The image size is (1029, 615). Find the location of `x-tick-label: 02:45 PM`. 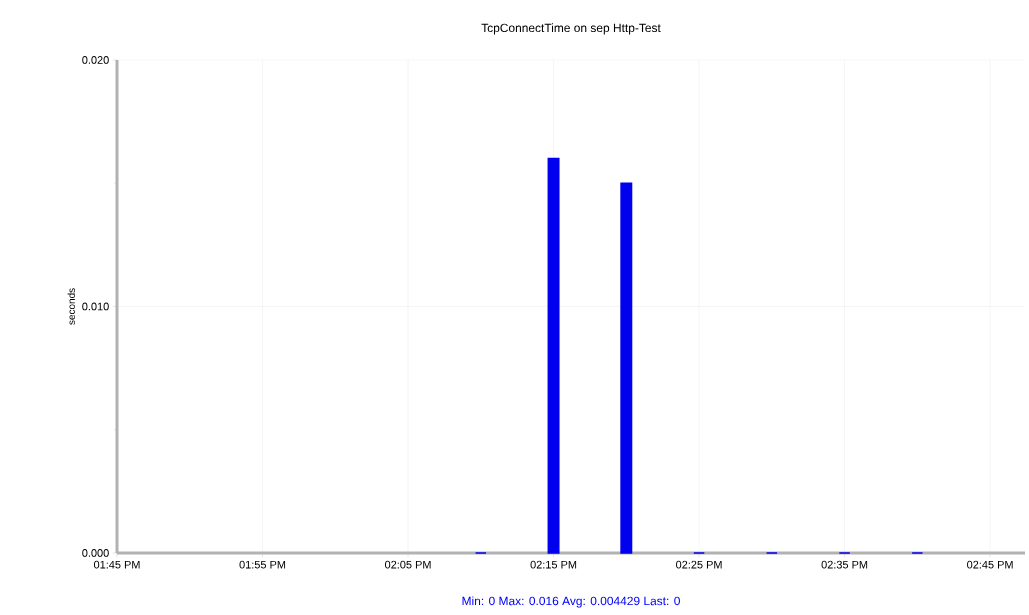

x-tick-label: 02:45 PM is located at coordinates (990, 564).